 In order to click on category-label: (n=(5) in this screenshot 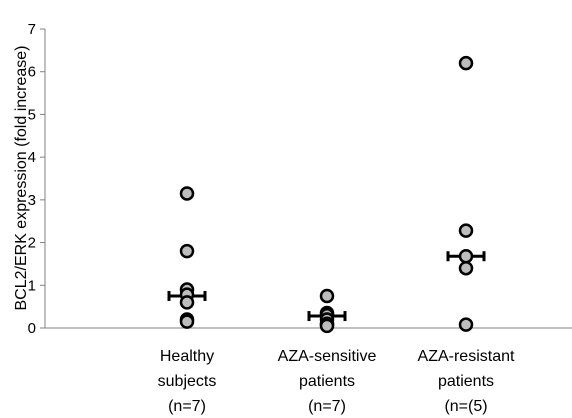, I will do `click(465, 406)`.